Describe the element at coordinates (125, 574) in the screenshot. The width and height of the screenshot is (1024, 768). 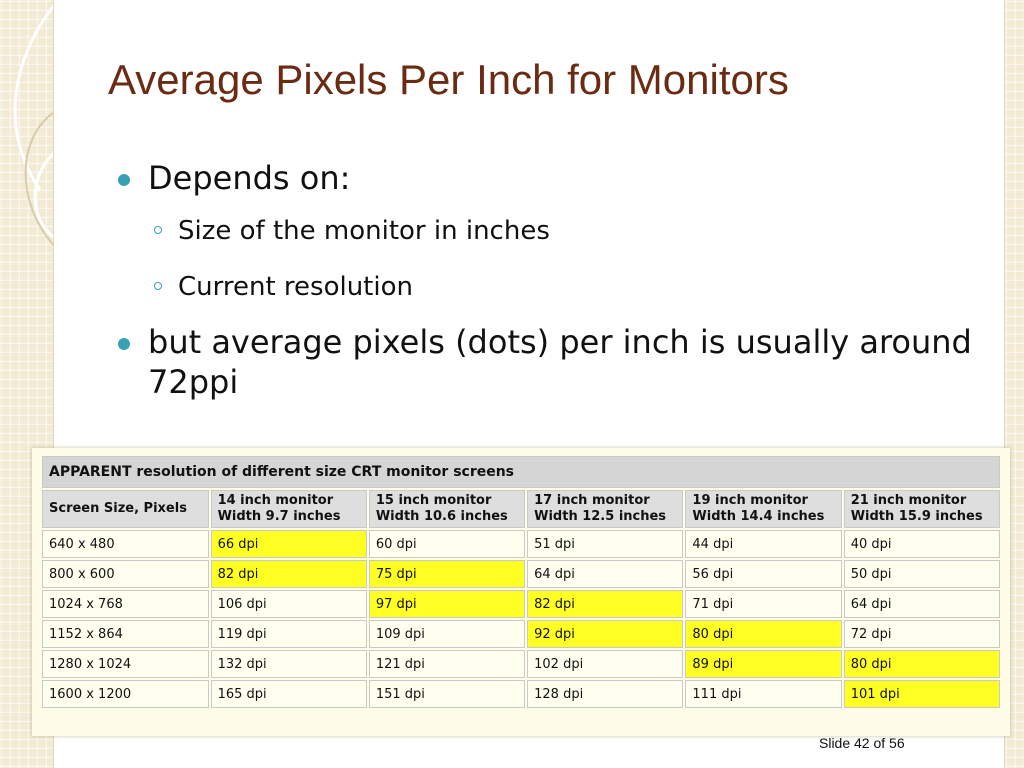
I see `screen-size-cell: 800 x 600` at that location.